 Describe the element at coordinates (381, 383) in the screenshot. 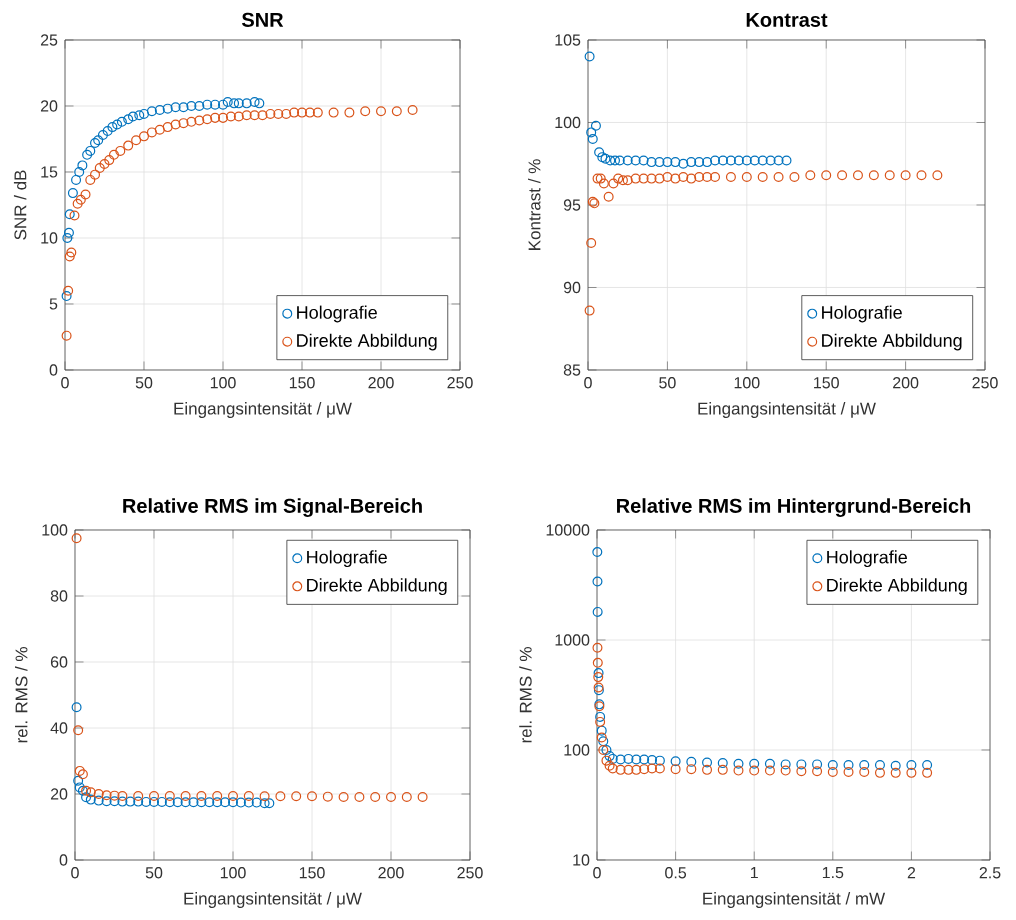

I see `x-tick-label: 200` at that location.